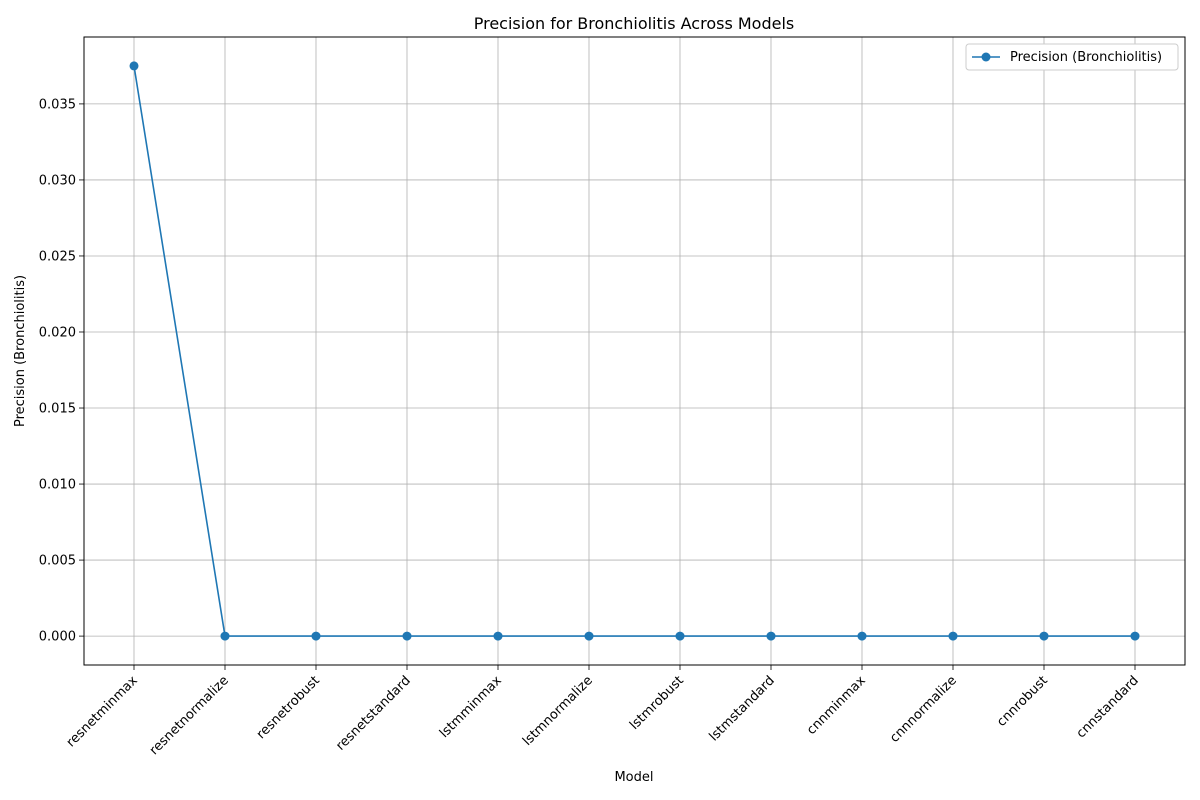 The image size is (1200, 800). Describe the element at coordinates (57, 256) in the screenshot. I see `y-tick-label: 0.025` at that location.